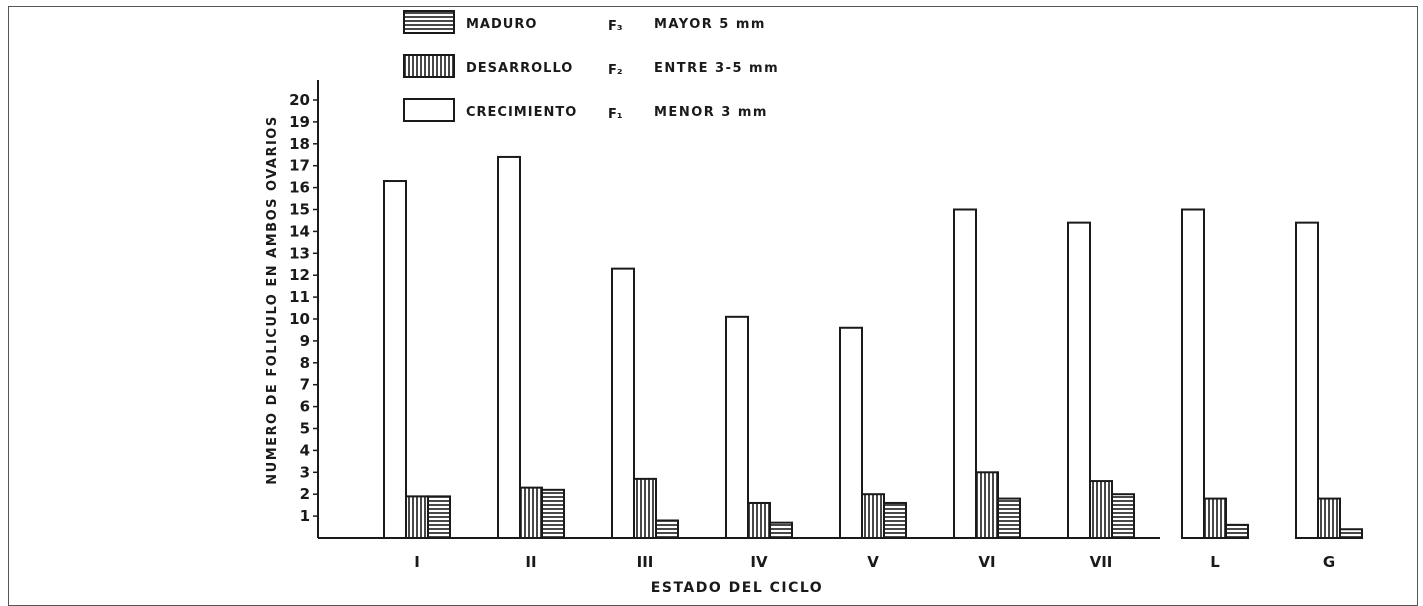 This screenshot has height=606, width=1423. What do you see at coordinates (305, 494) in the screenshot?
I see `y-tick-label: 2` at bounding box center [305, 494].